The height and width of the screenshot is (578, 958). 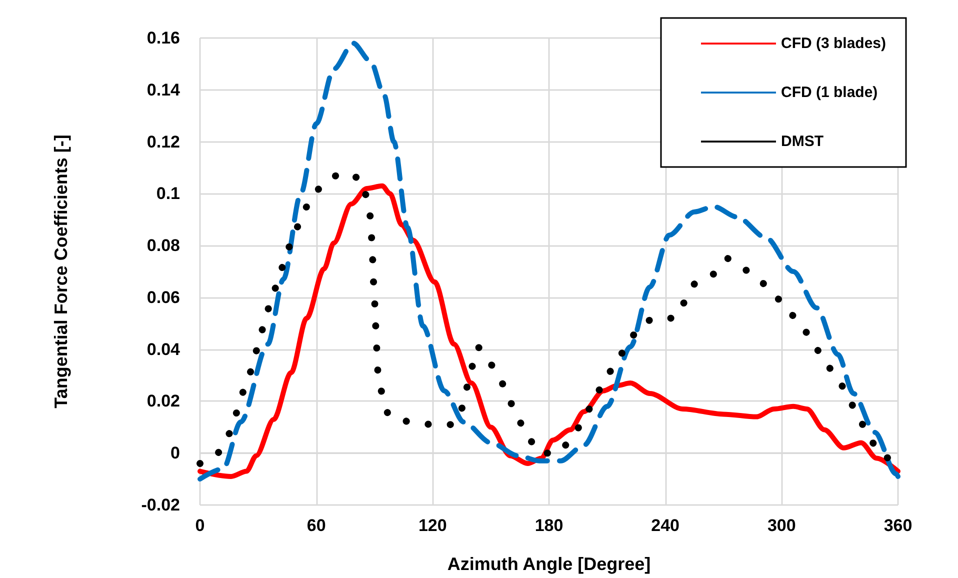 What do you see at coordinates (898, 525) in the screenshot?
I see `x-tick-label: 360` at bounding box center [898, 525].